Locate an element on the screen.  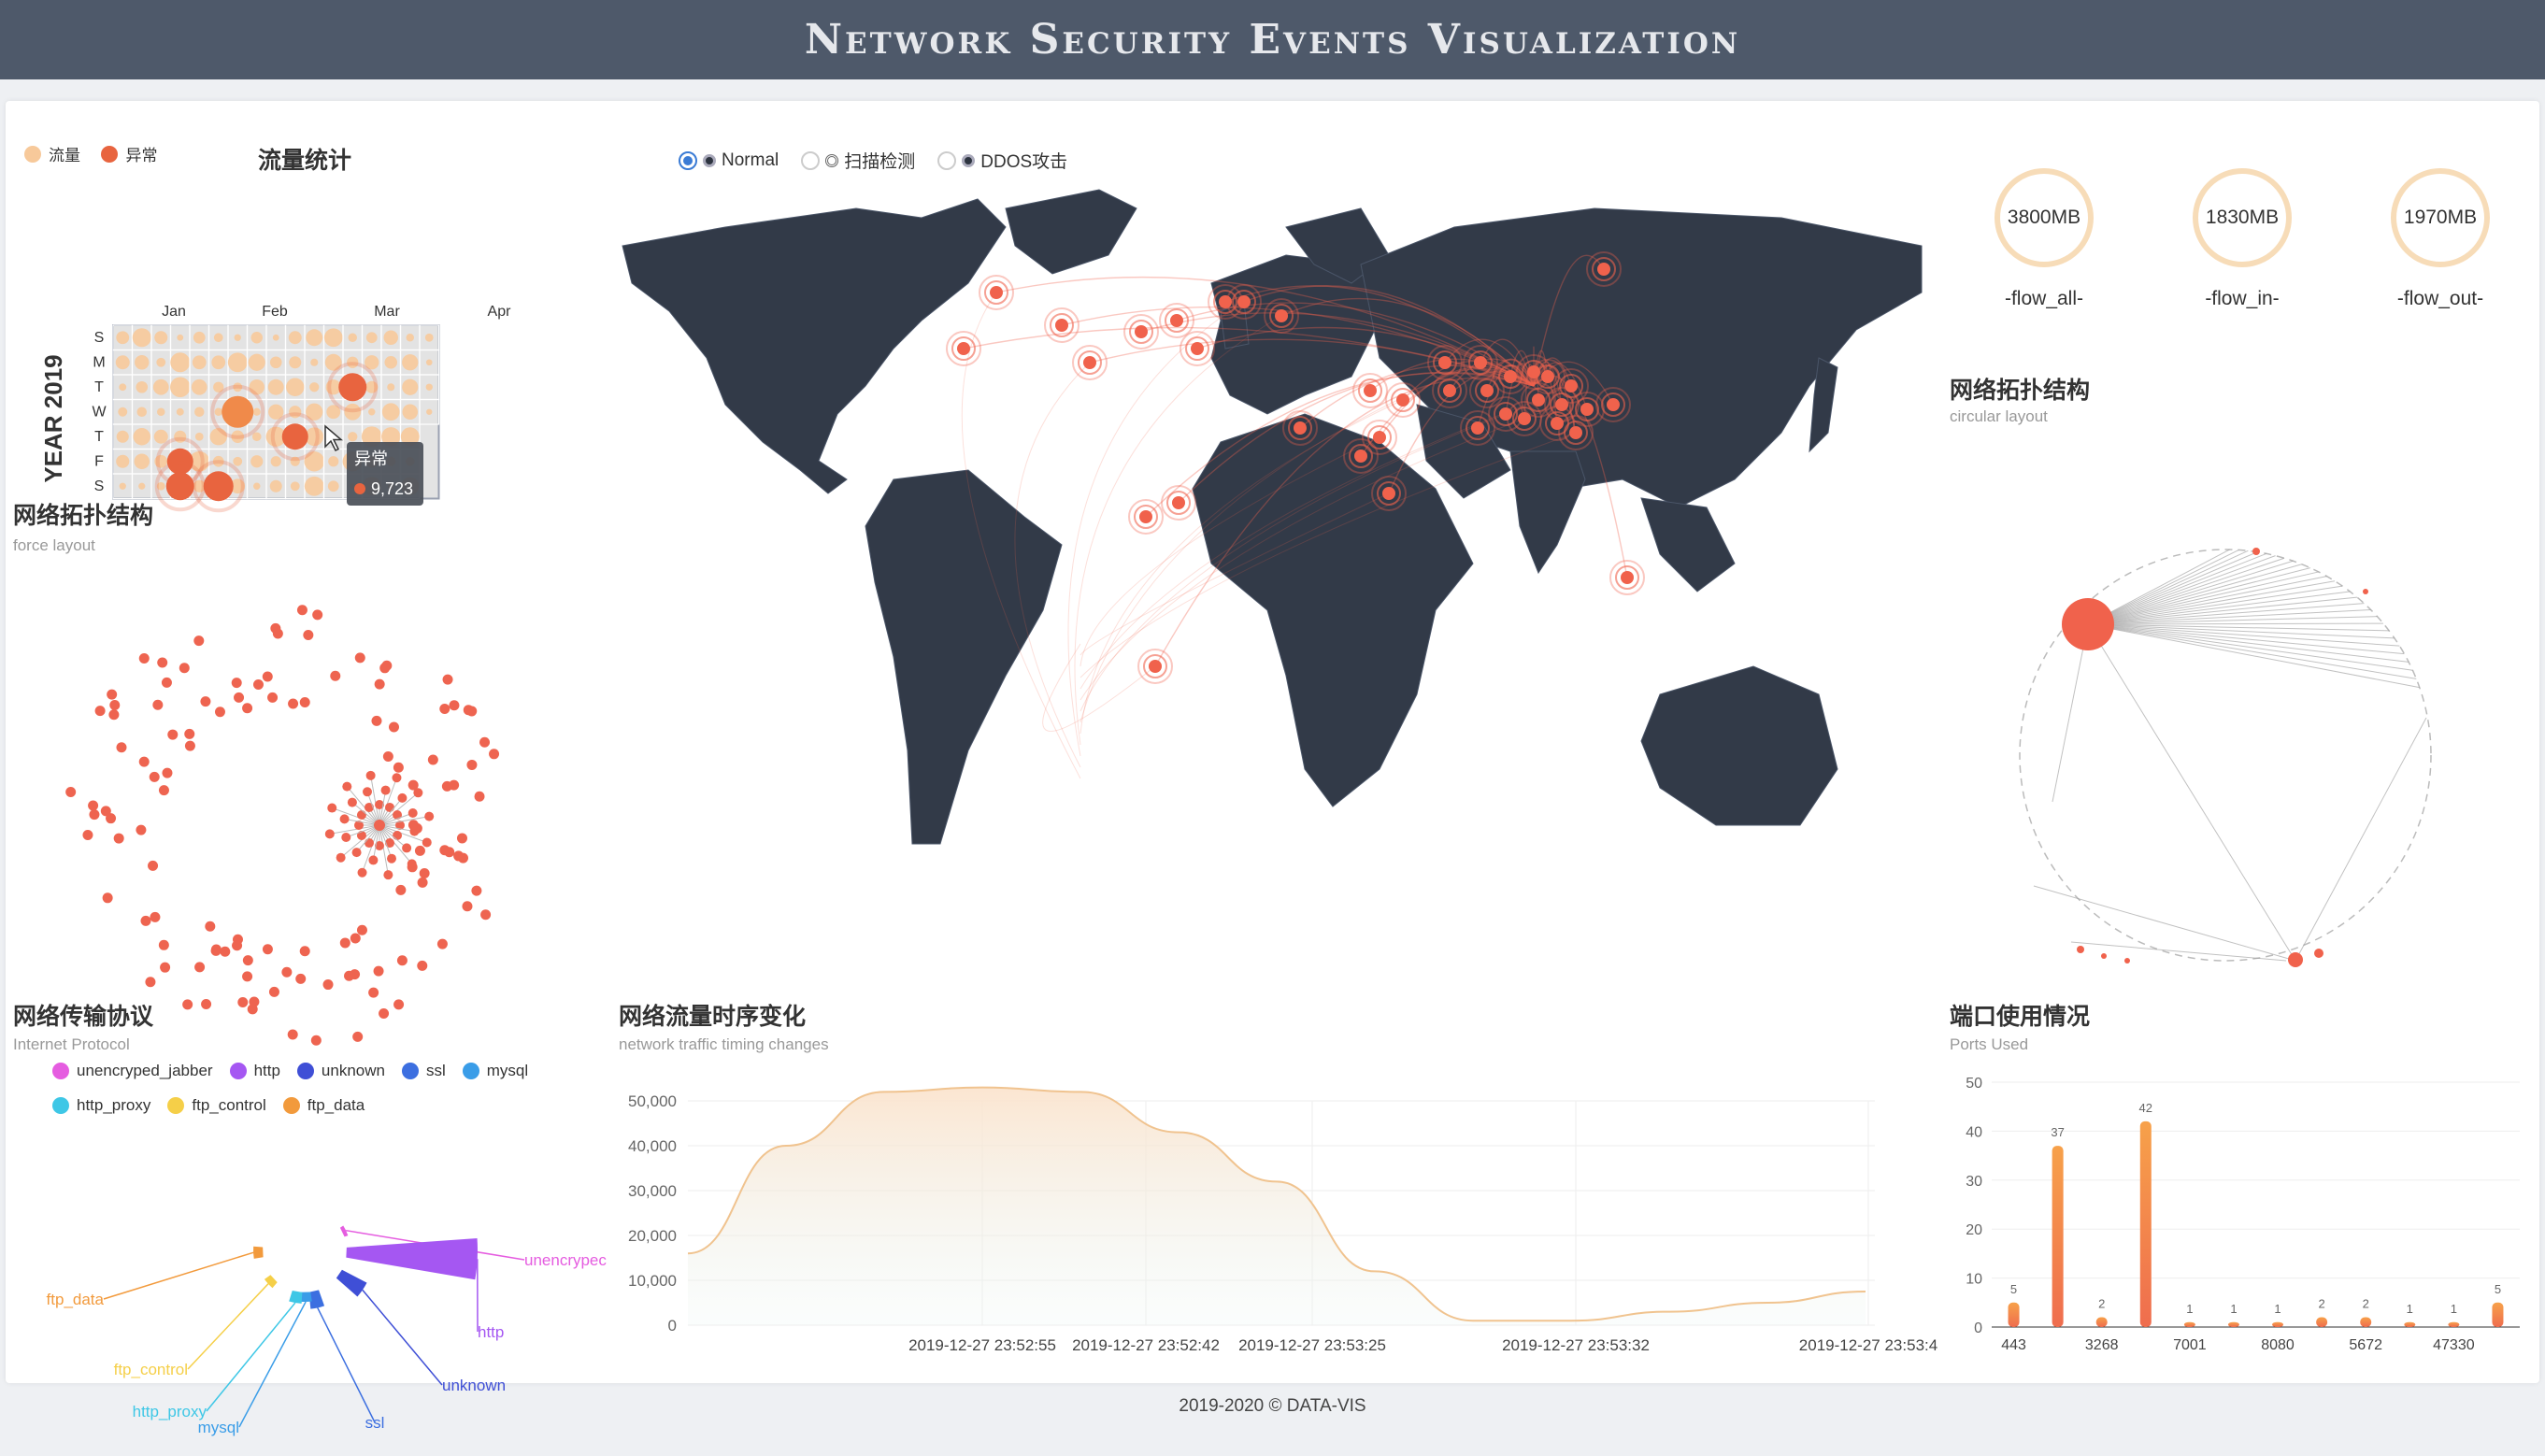
y-tick-label: 50 is located at coordinates (1974, 1084).